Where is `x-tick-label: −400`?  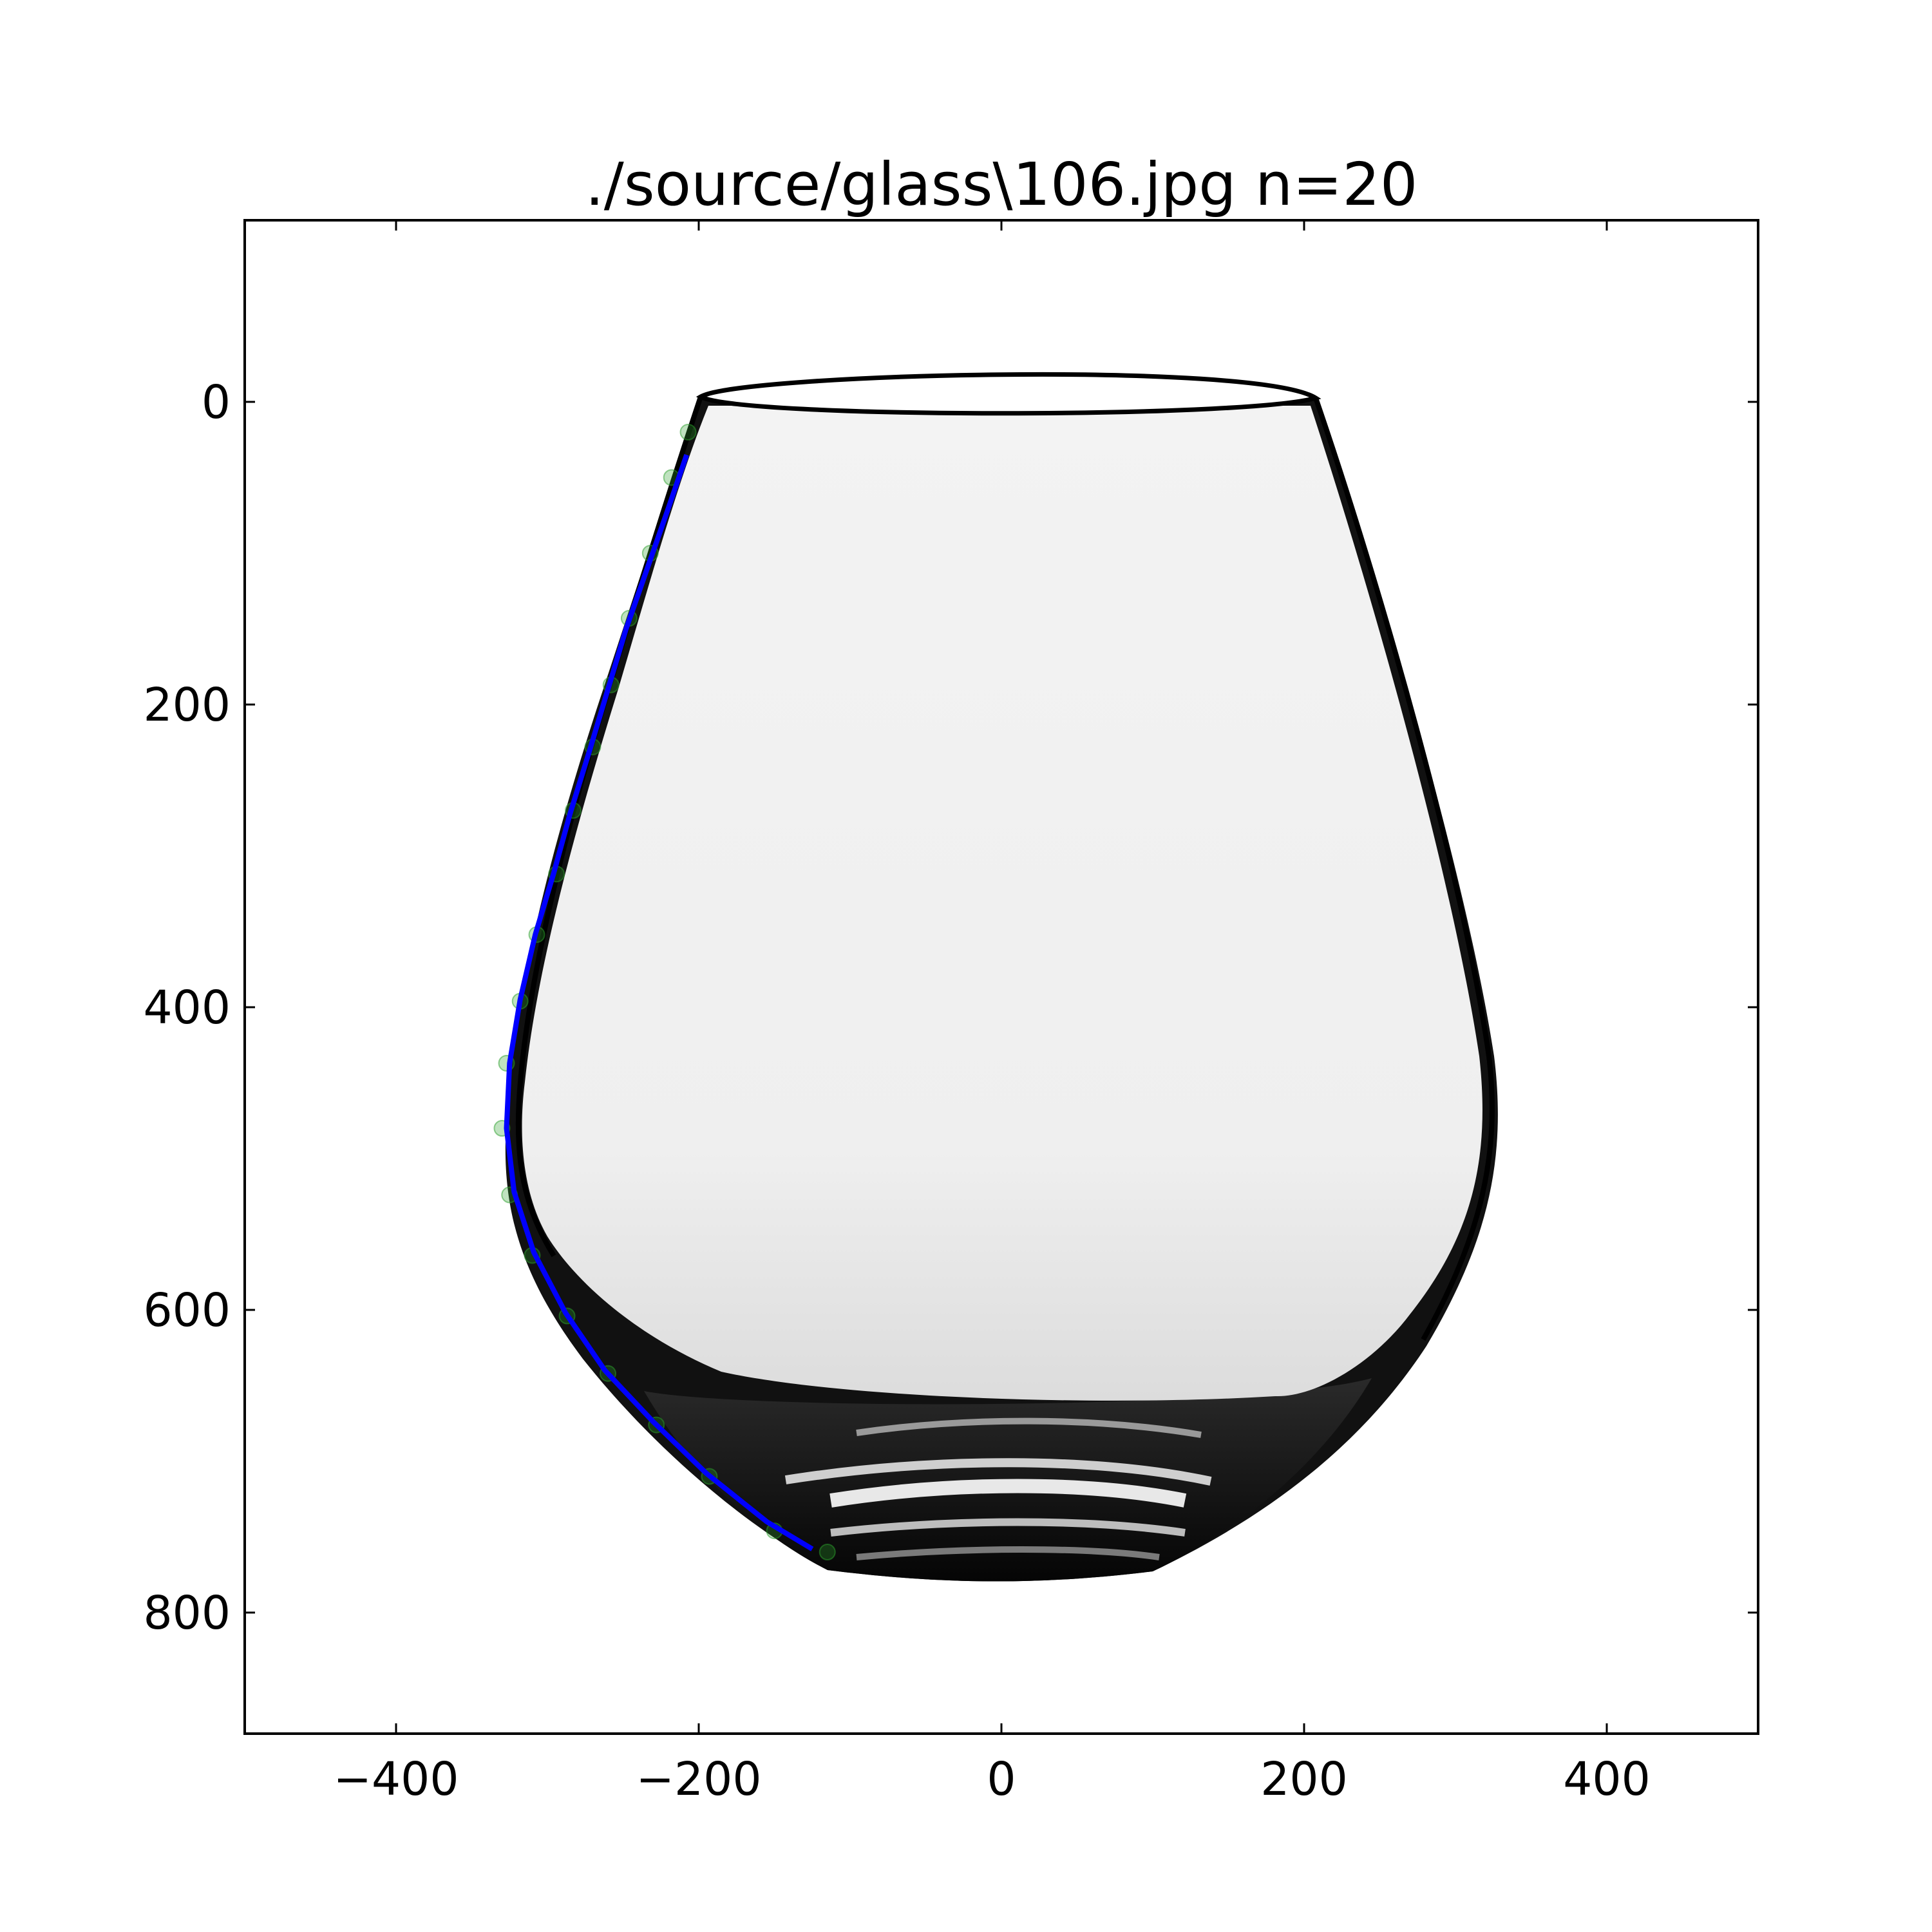 x-tick-label: −400 is located at coordinates (396, 1779).